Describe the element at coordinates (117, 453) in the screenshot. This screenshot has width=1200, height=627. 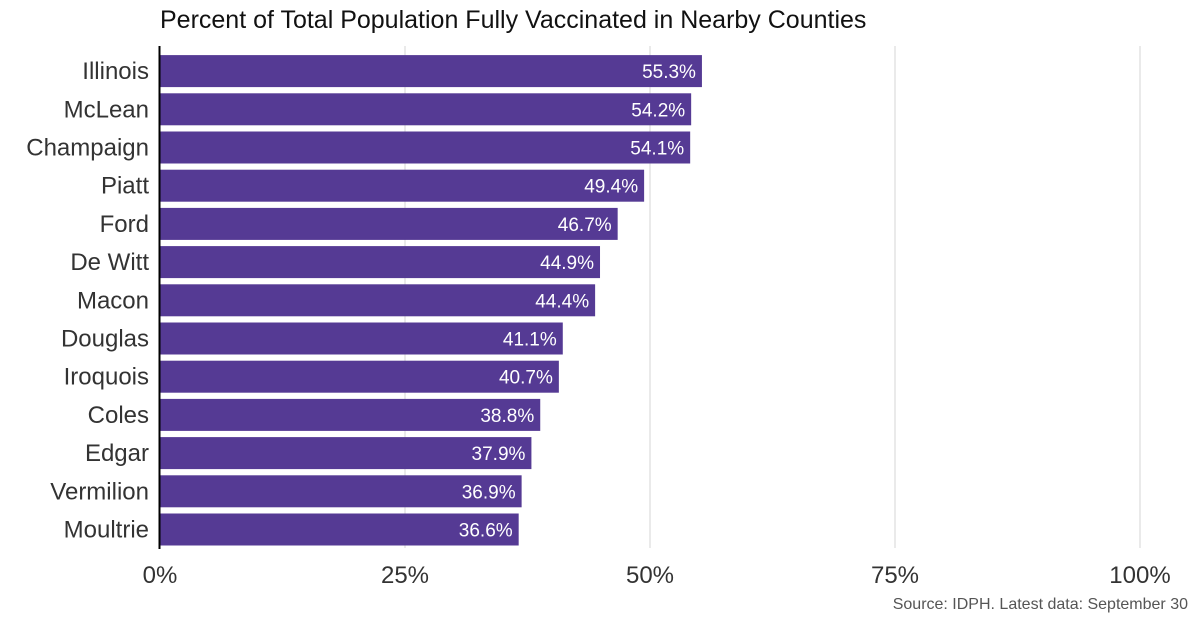
I see `category-label: Edgar` at that location.